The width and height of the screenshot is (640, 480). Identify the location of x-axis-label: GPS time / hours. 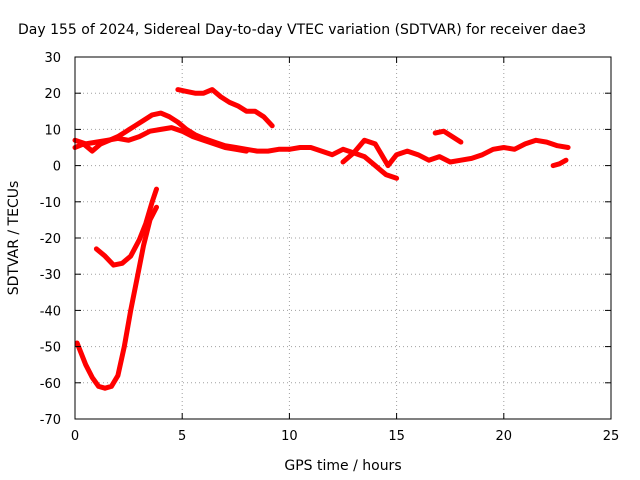
(342, 466).